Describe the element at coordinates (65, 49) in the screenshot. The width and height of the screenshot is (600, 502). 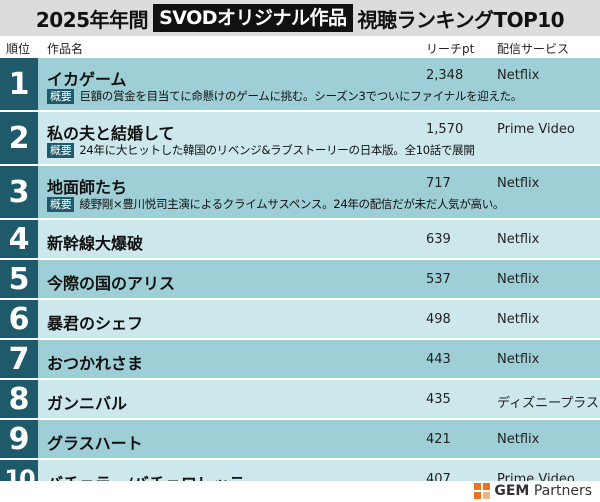
I see `col-title: 作品名` at that location.